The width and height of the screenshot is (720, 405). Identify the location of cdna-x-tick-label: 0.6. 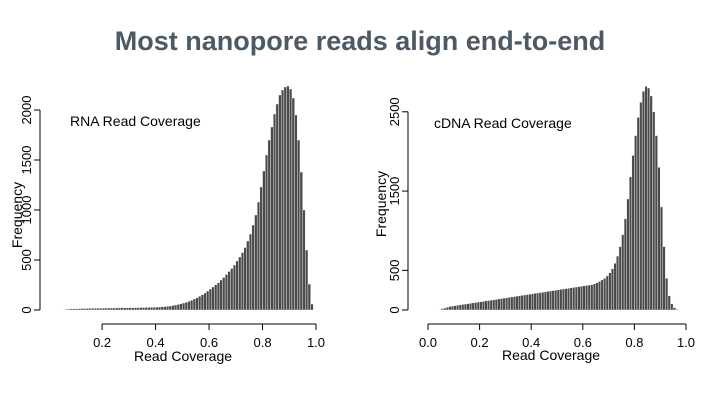
(583, 342).